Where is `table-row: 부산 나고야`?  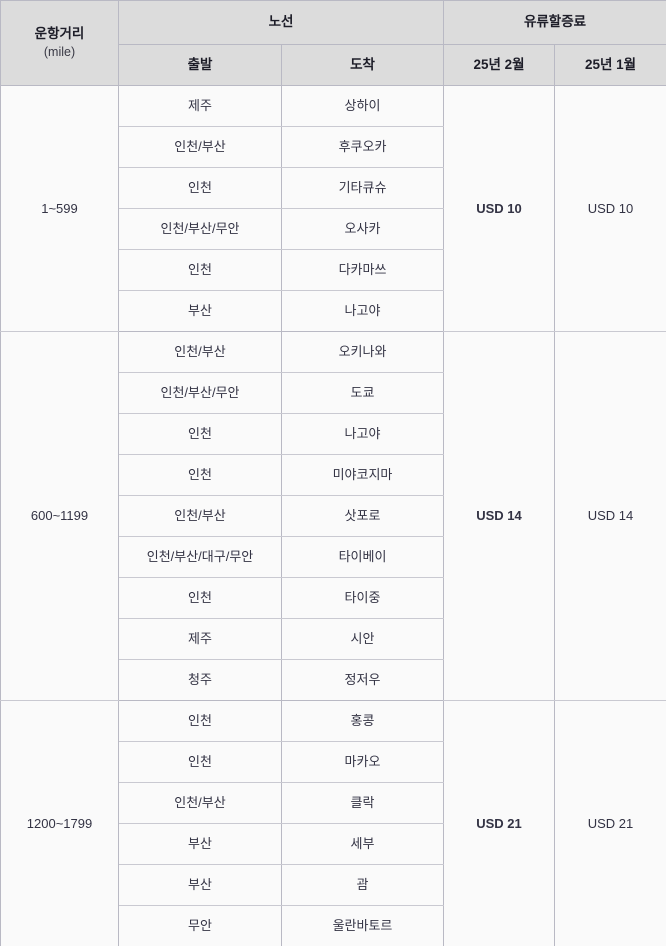 table-row: 부산 나고야 is located at coordinates (333, 311).